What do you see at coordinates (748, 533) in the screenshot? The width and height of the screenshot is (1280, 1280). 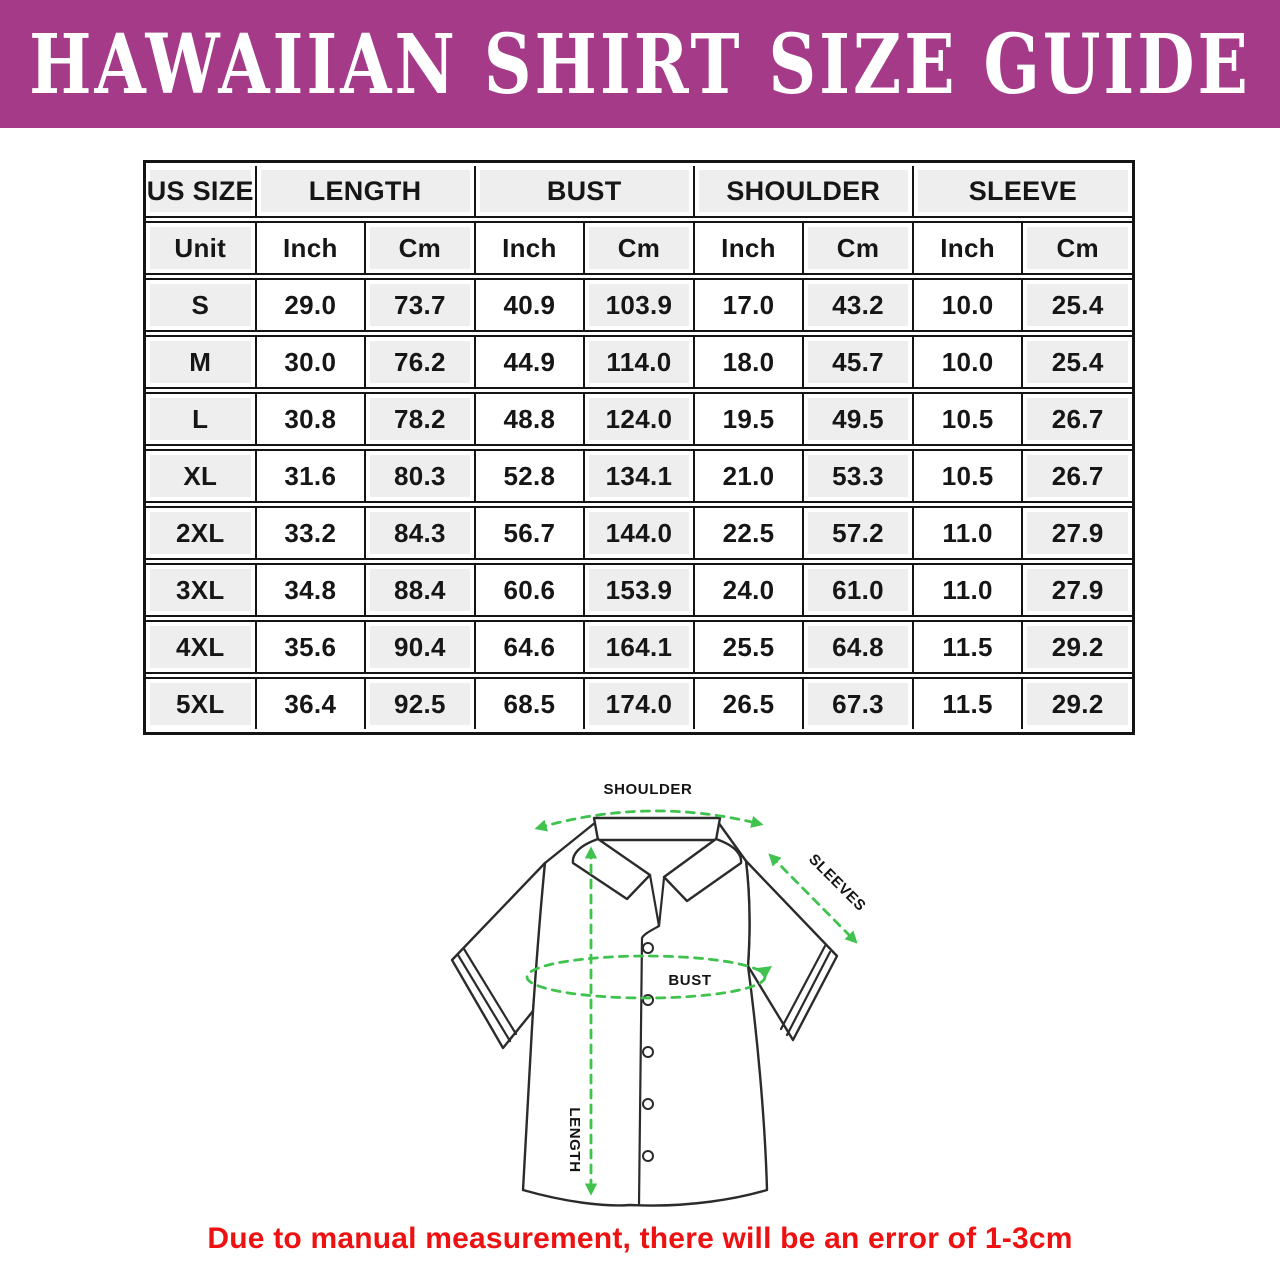 I see `value-cell: 22.5` at bounding box center [748, 533].